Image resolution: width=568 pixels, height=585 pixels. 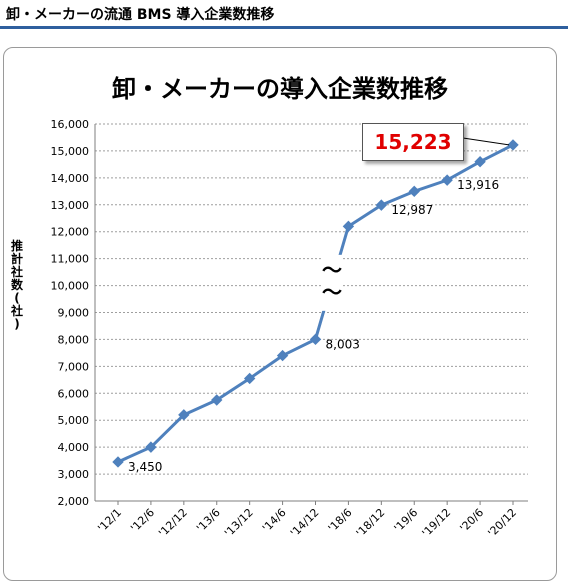 I want to click on x-tick-label: '18/12, so click(x=371, y=523).